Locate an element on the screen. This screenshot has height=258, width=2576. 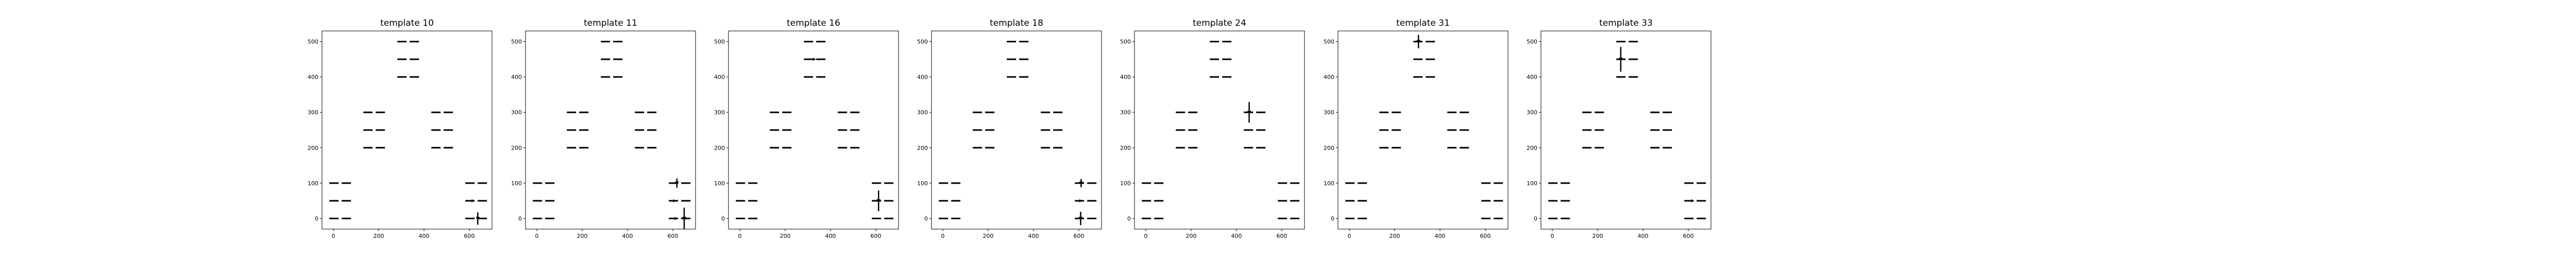
panel-1: template 10 0 200 400 600 0 100 200 300 400 500 is located at coordinates (400, 128).